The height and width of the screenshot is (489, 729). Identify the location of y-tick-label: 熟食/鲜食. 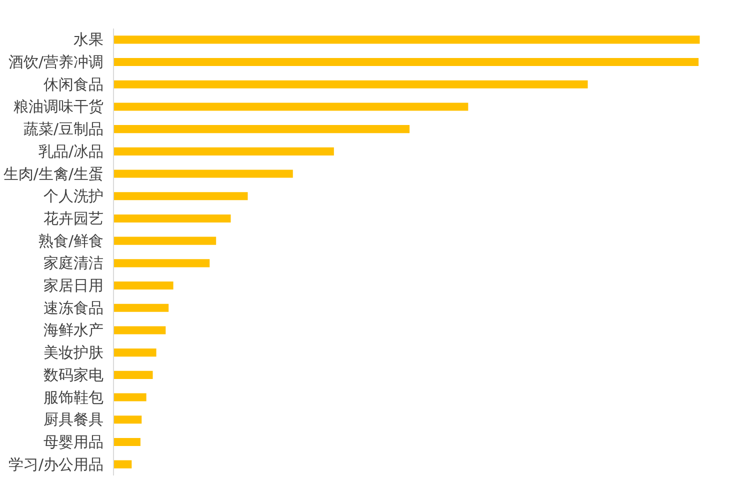
(71, 241).